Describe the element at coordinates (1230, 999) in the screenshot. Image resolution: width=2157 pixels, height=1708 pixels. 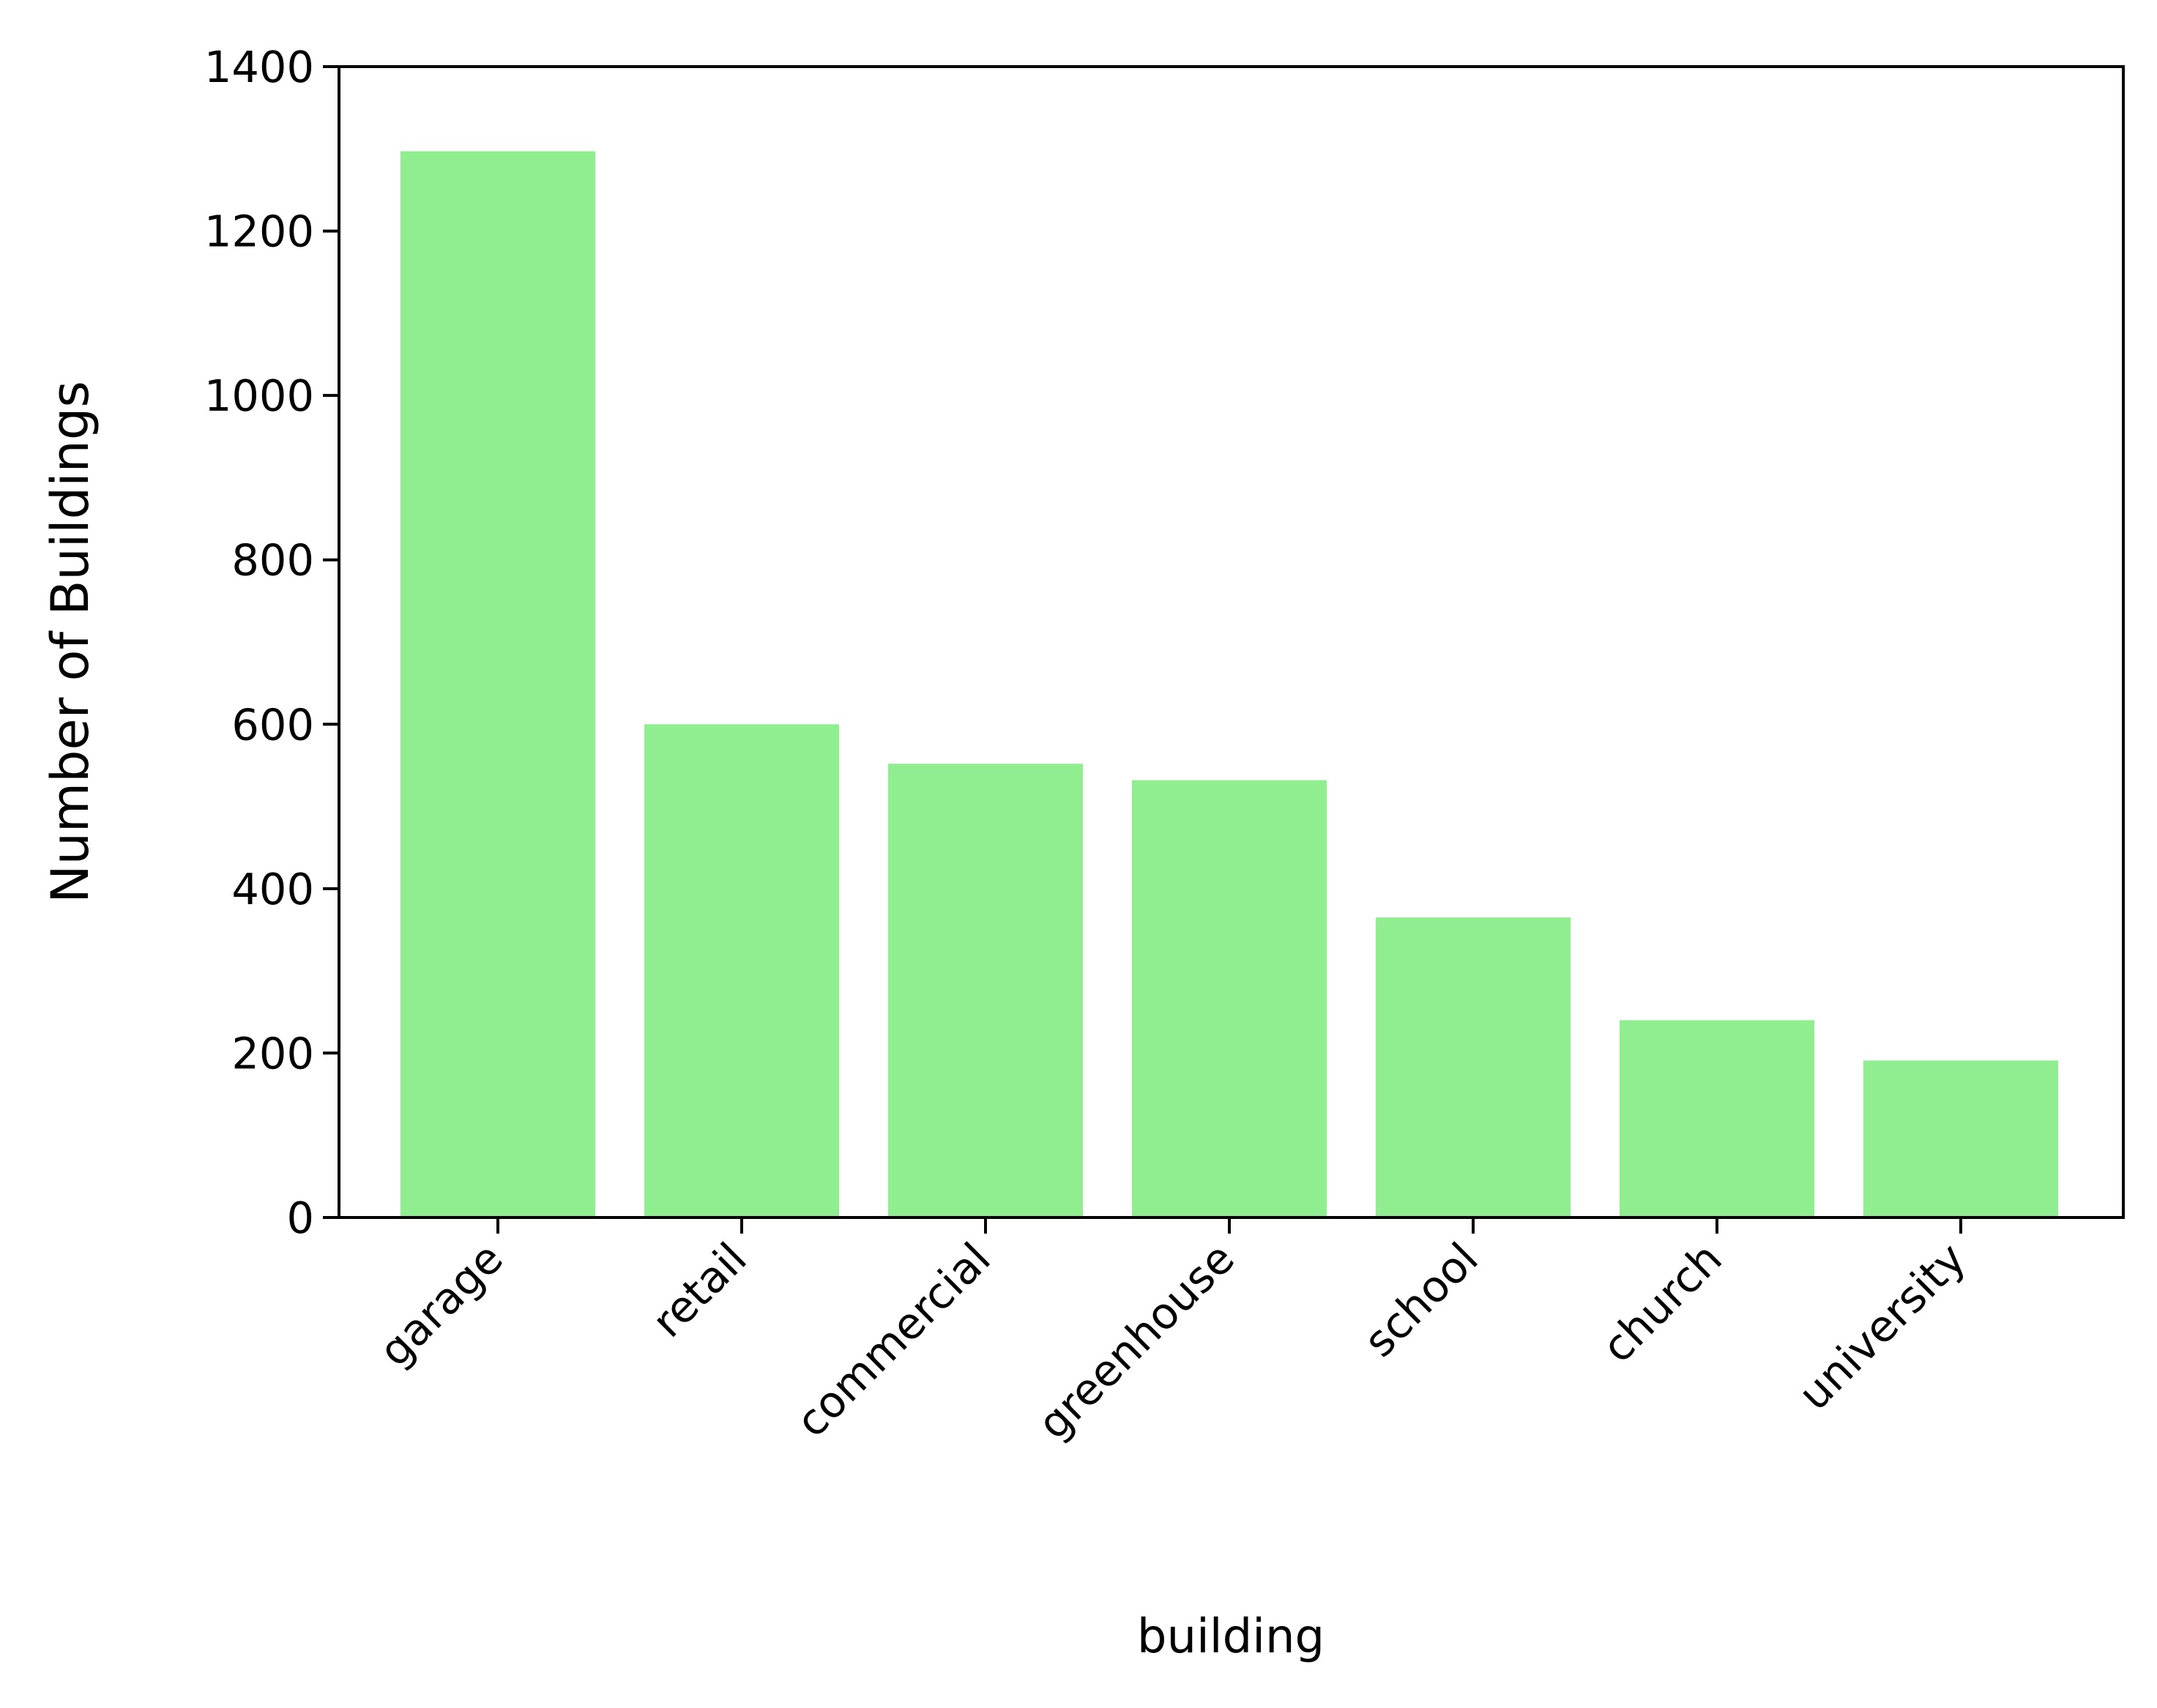
I see `bar-greenhouse` at that location.